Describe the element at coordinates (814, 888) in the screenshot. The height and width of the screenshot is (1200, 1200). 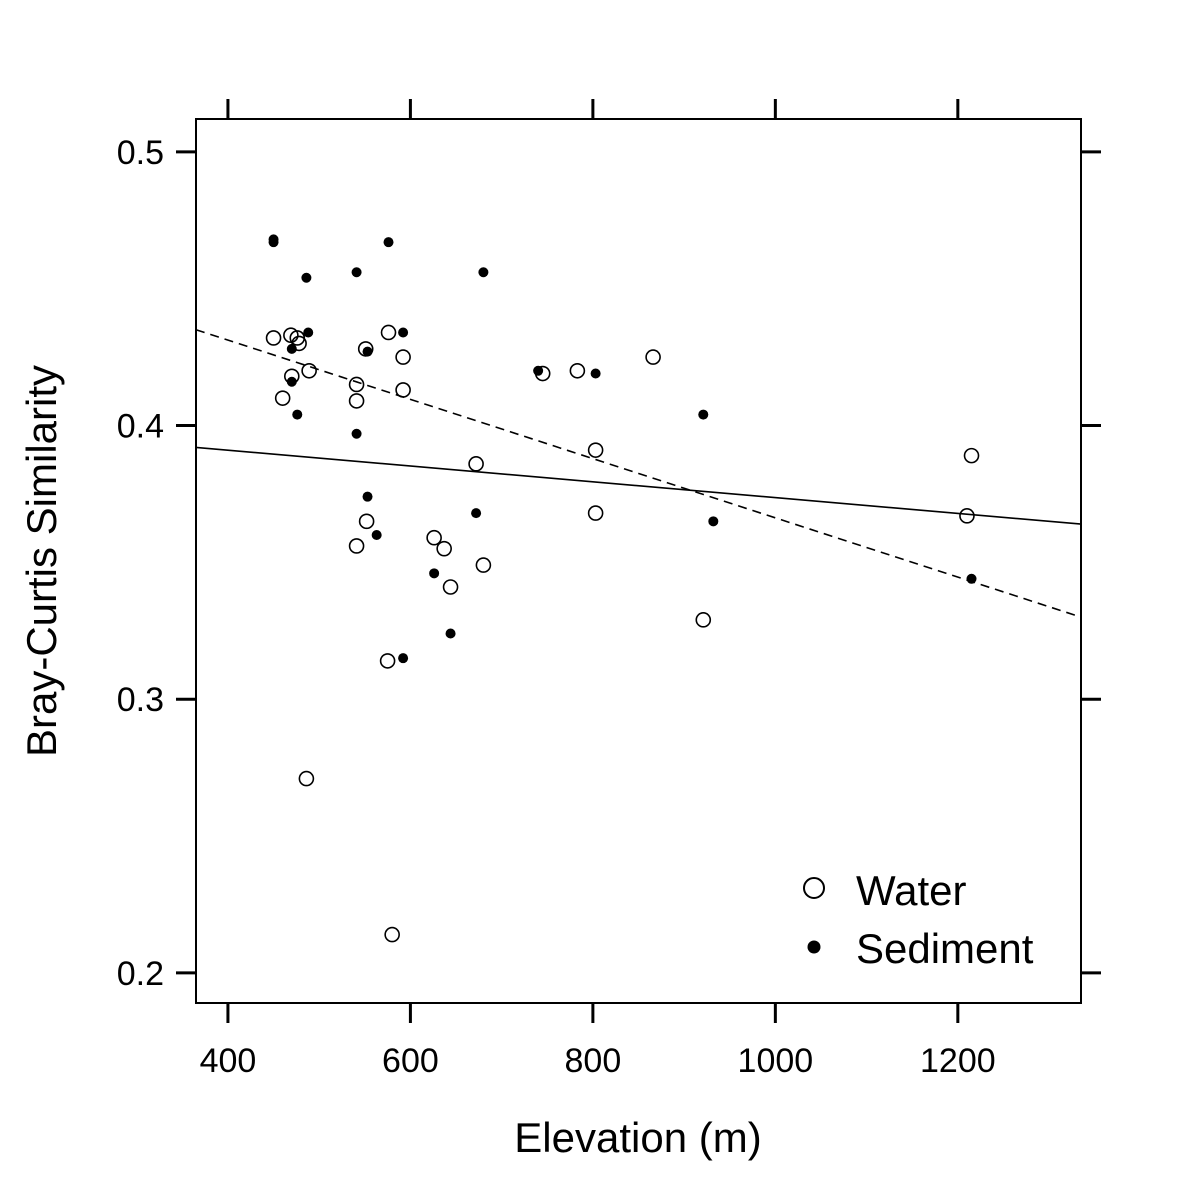
I see `legend-marker-water` at that location.